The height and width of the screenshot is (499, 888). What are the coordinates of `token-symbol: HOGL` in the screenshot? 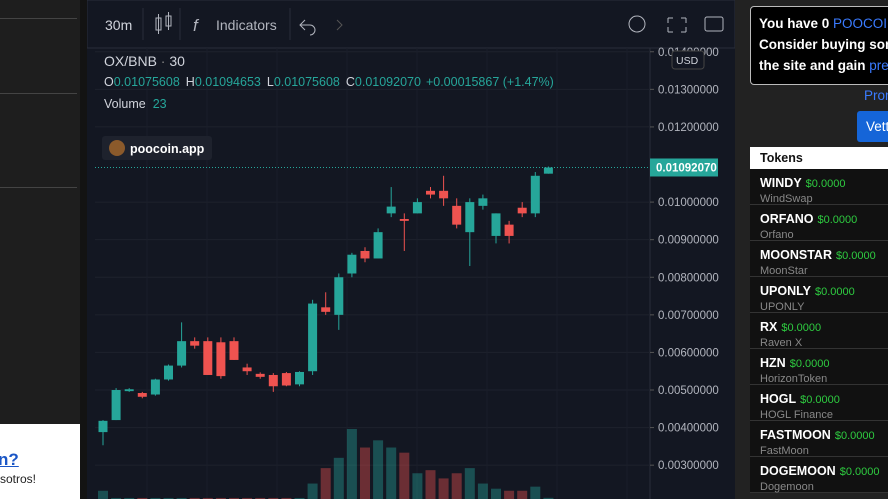 It's located at (778, 399).